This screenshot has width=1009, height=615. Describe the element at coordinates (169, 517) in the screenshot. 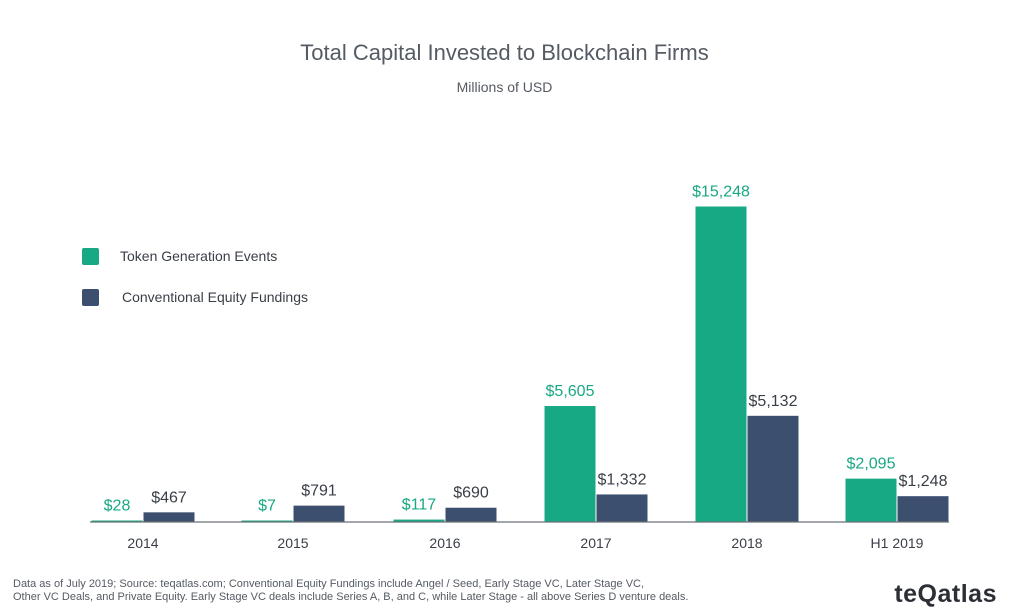

I see `bar-equity-2014` at that location.